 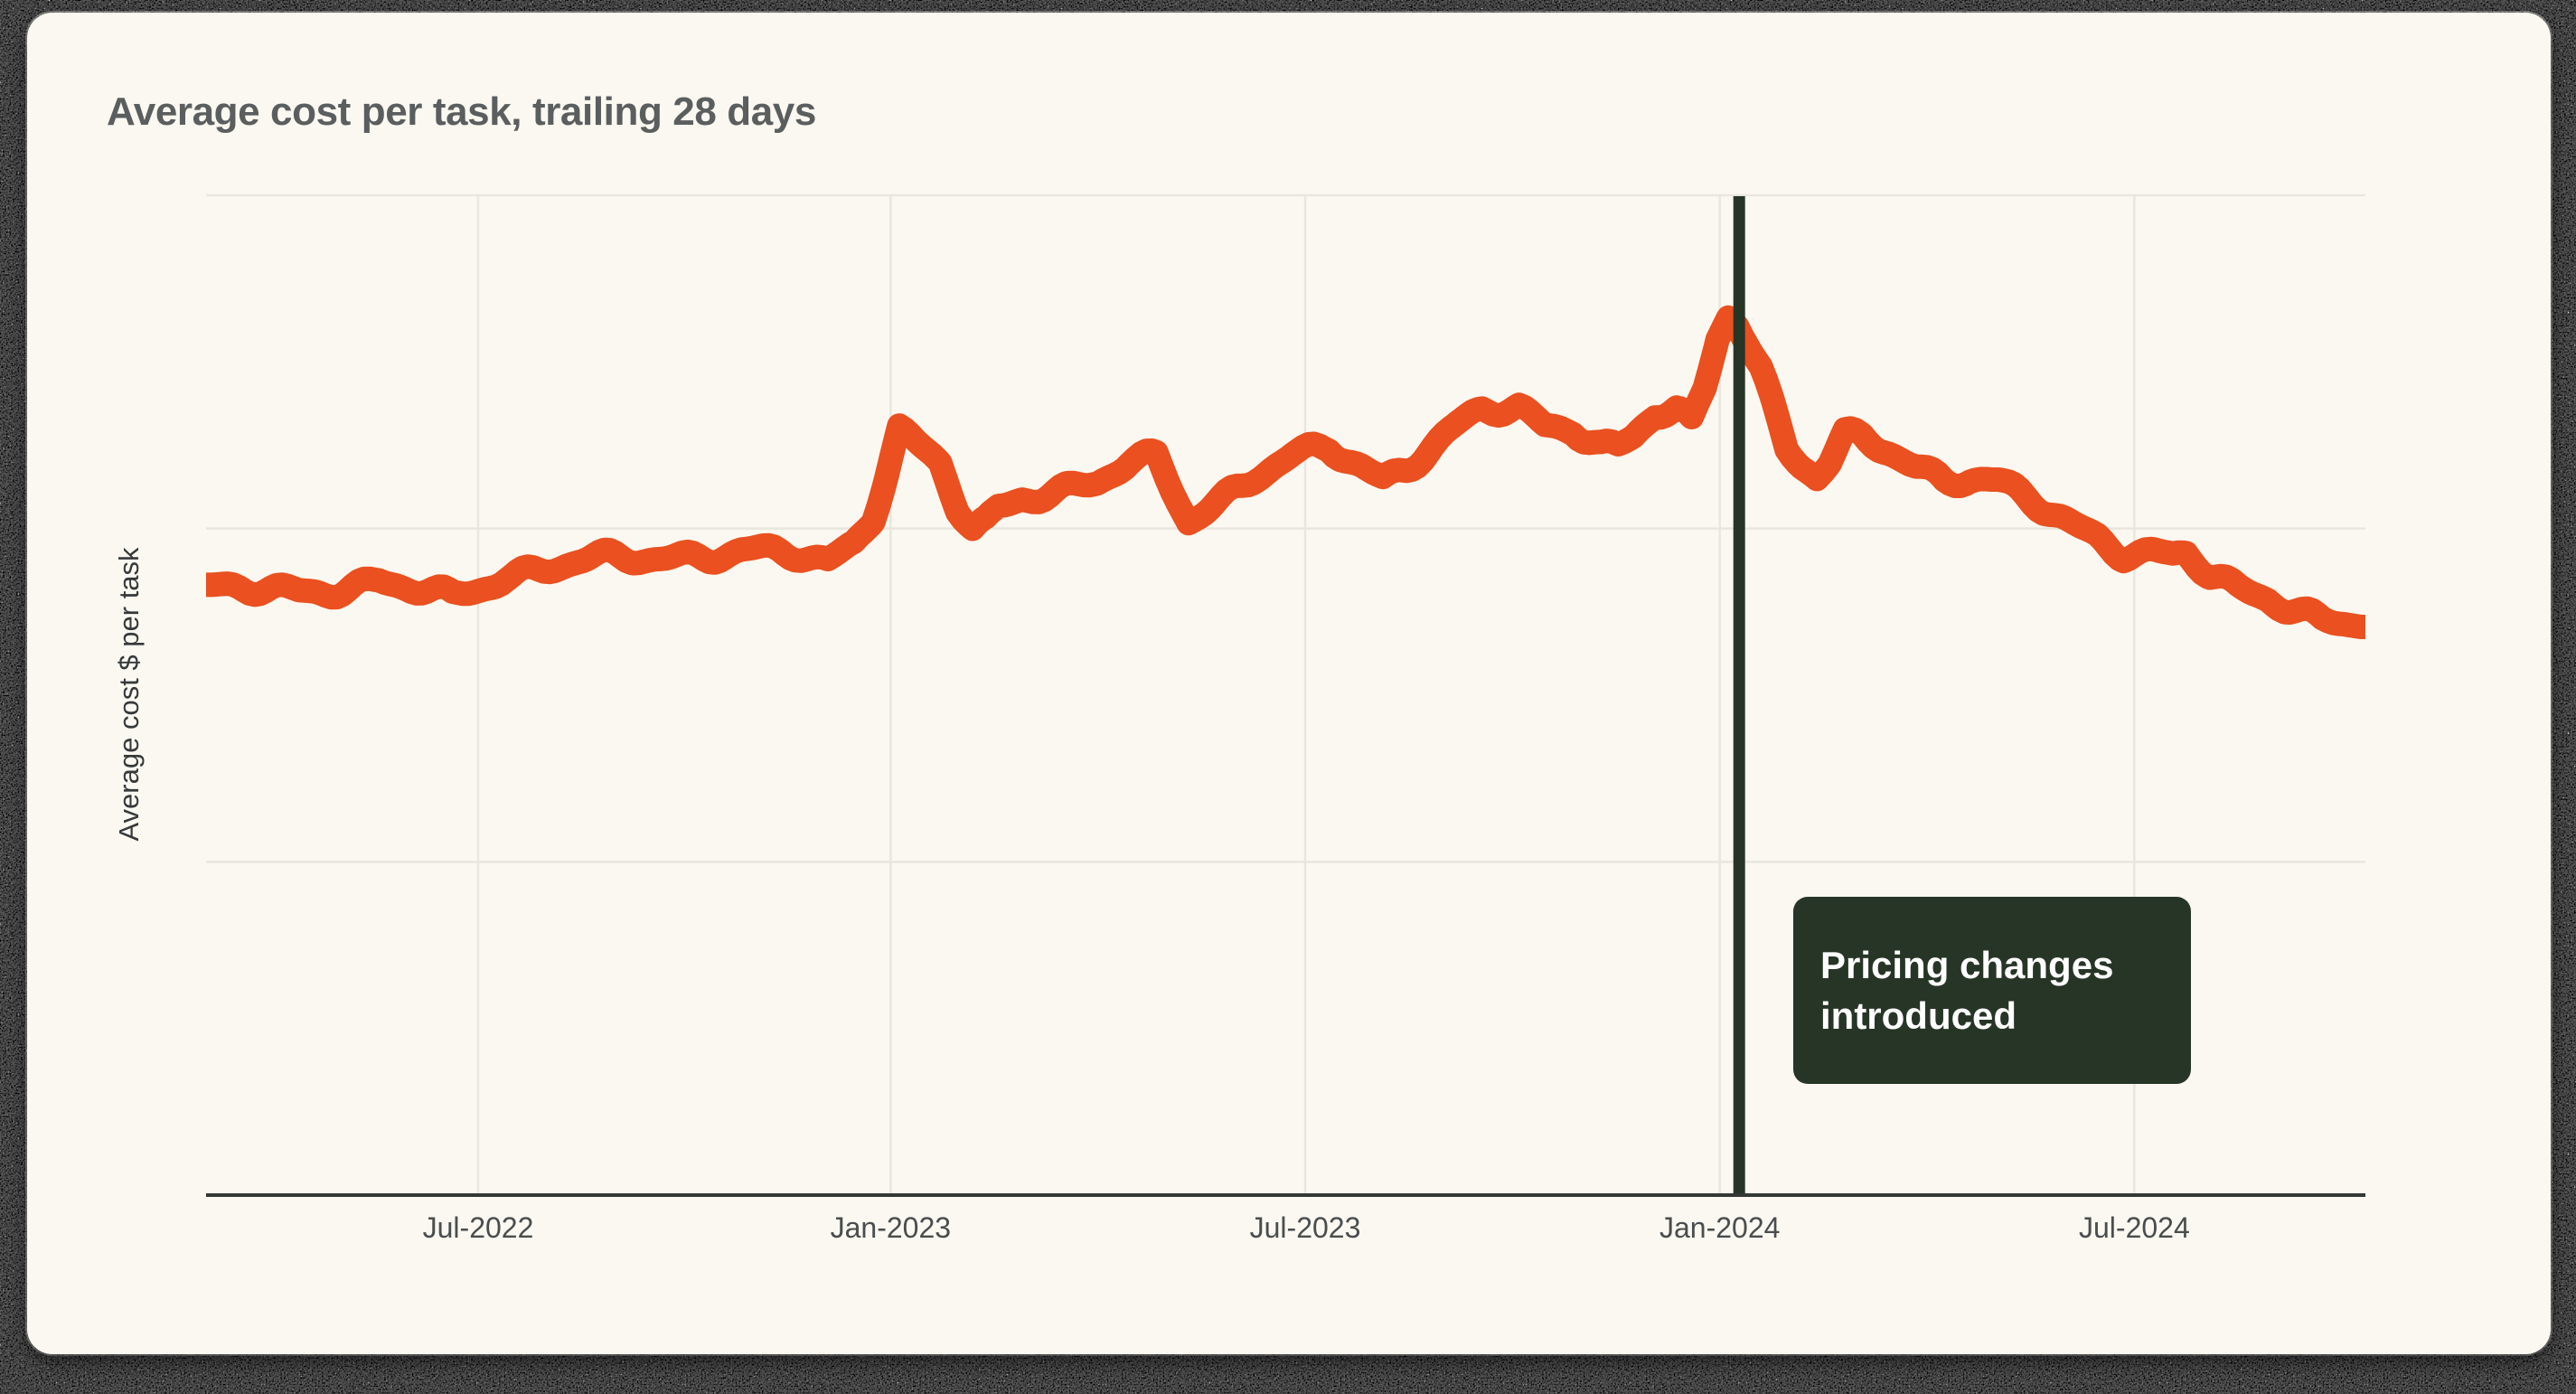 I want to click on x-tick-label-jan-2024: Jan-2024, so click(x=1720, y=1227).